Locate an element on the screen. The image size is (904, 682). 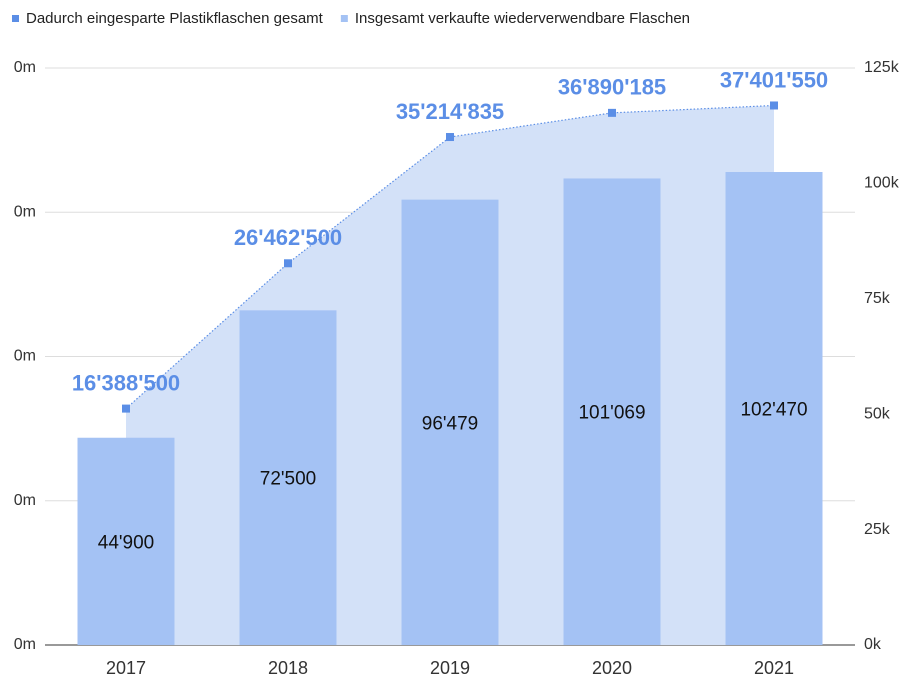
bar-label: 102'470 is located at coordinates (773, 410).